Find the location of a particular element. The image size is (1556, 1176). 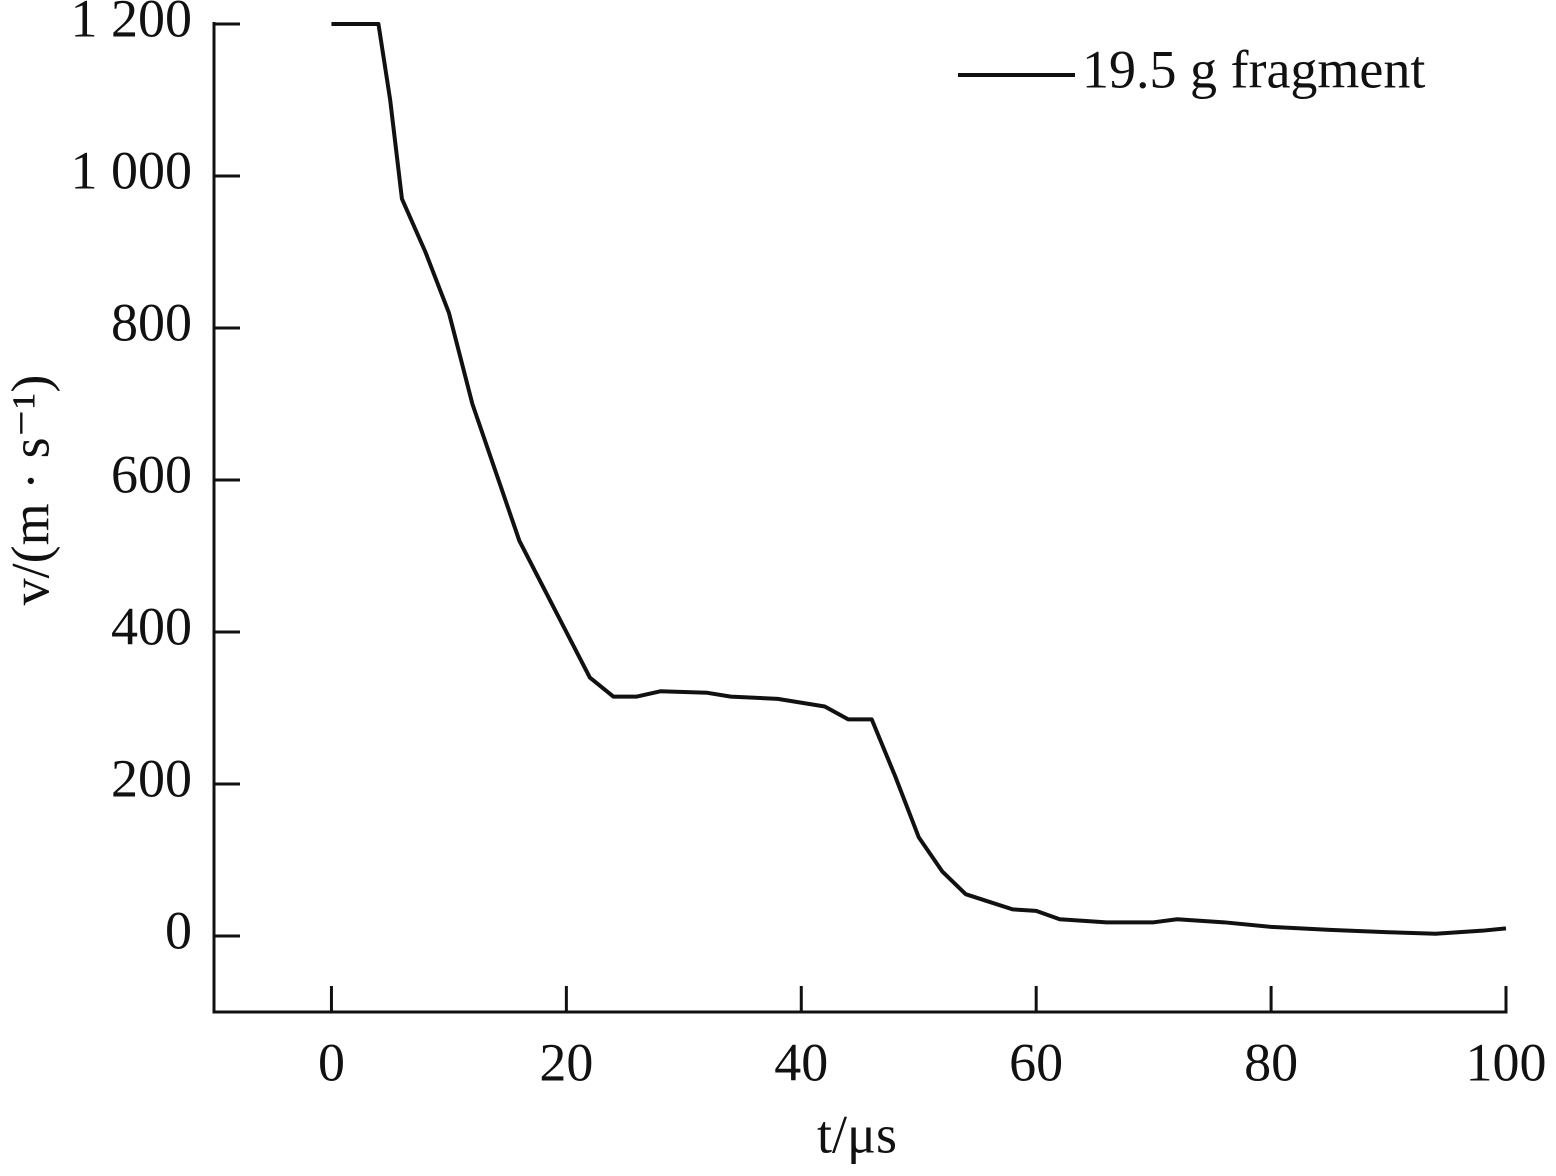

x-tick-label: 20 is located at coordinates (566, 1062).